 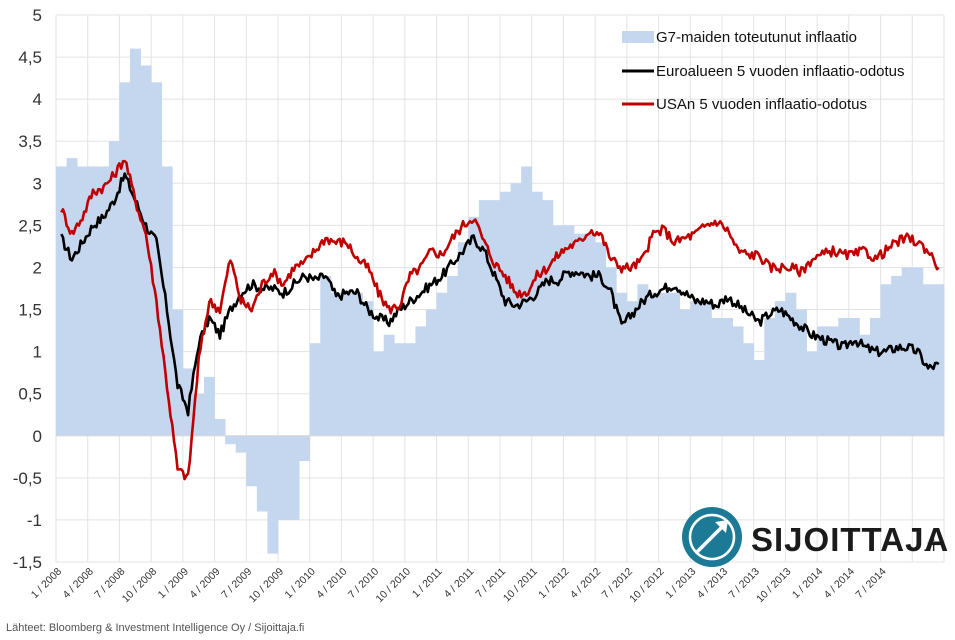 I want to click on y-tick-label: -0,5, so click(x=27, y=478).